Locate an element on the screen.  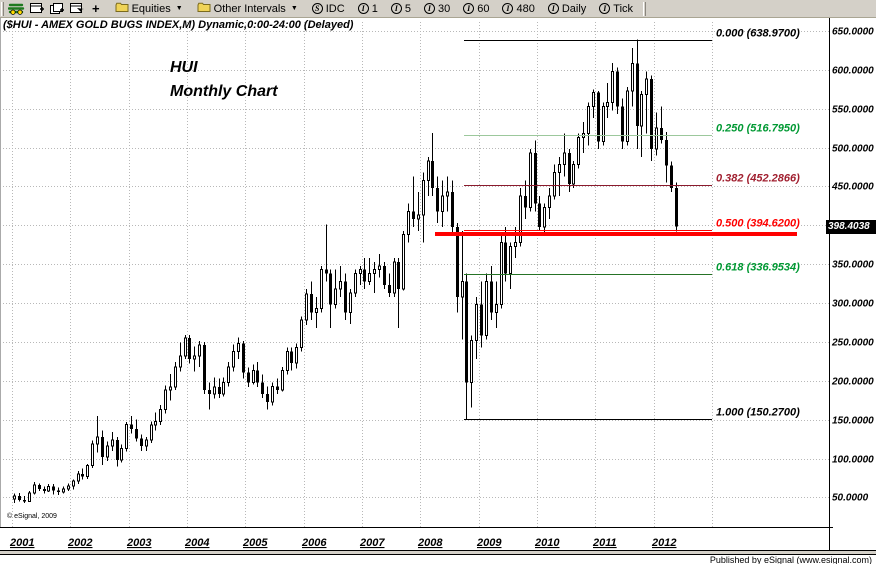
interval-480-button: I 480 is located at coordinates (518, 9).